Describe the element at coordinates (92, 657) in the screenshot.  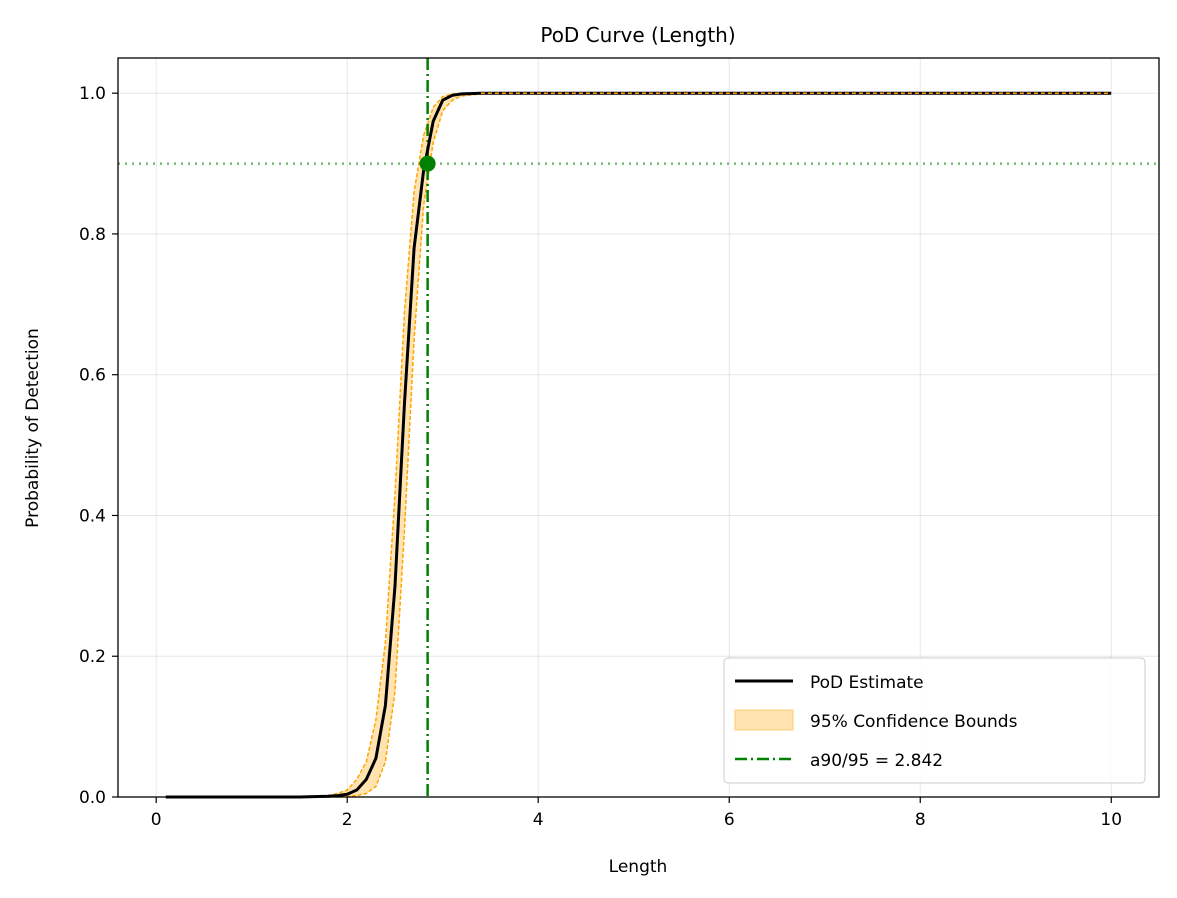
I see `y-tick-label-1: 0.2` at that location.